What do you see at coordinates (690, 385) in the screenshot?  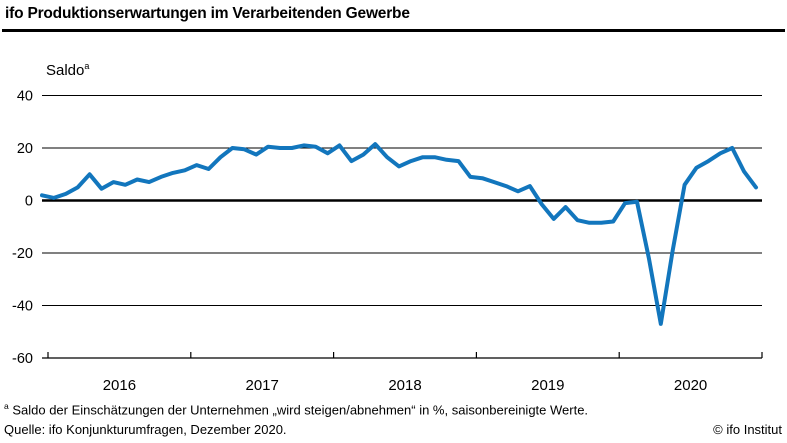 I see `x-year-label: 2020` at bounding box center [690, 385].